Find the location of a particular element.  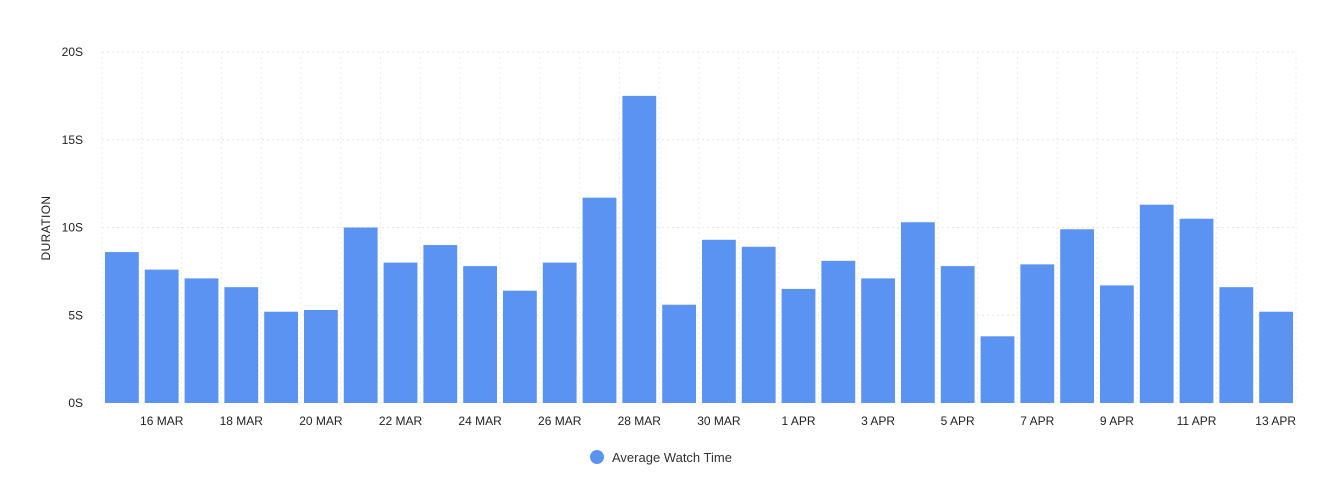

y-tick-label: 0S is located at coordinates (75, 403).